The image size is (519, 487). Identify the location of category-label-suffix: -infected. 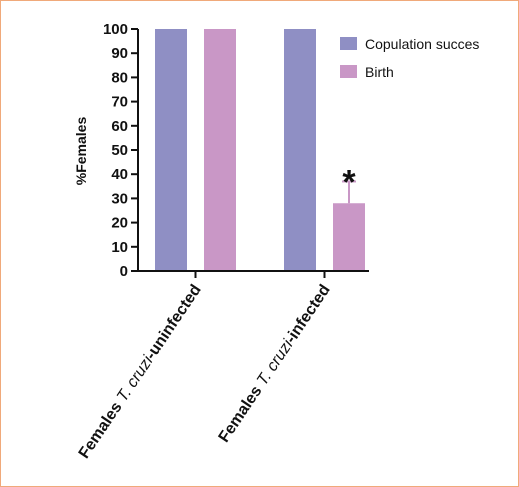
(307, 314).